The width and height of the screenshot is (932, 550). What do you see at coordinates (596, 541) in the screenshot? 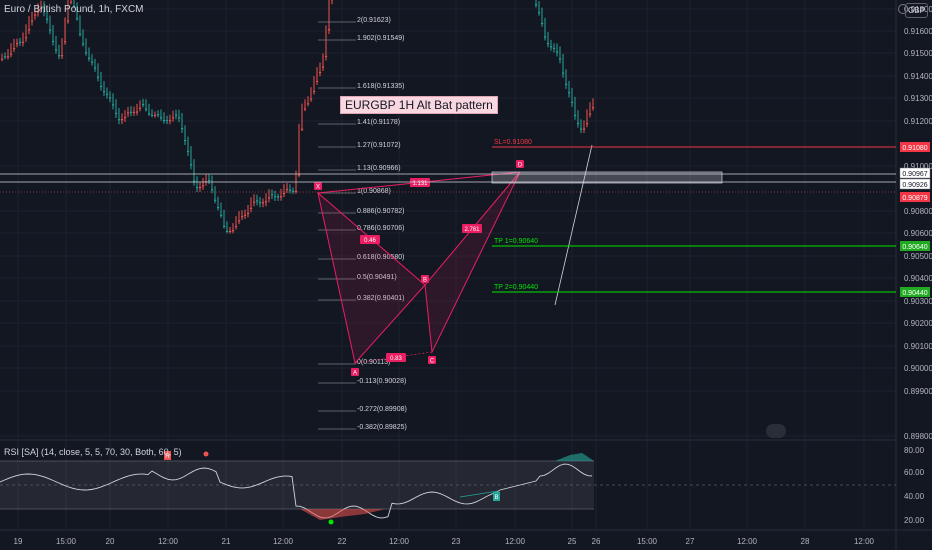
I see `time-tick-label: 26` at bounding box center [596, 541].